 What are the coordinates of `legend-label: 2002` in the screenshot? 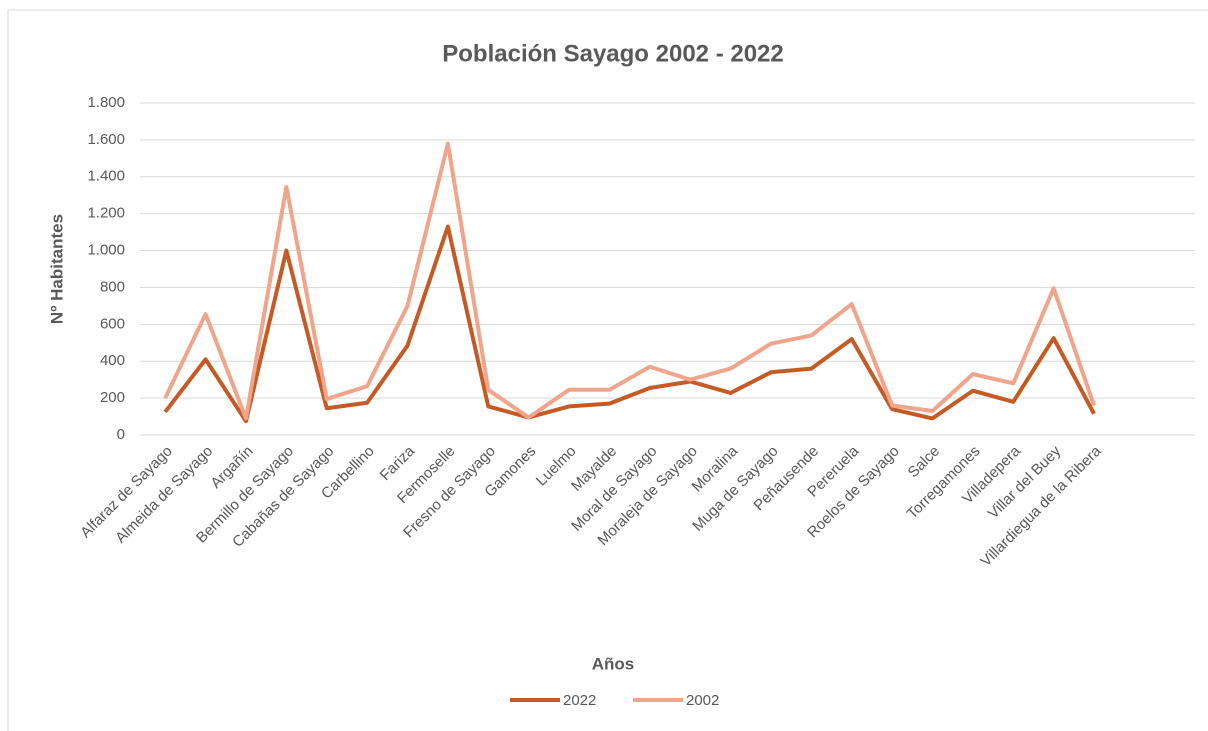 It's located at (702, 700).